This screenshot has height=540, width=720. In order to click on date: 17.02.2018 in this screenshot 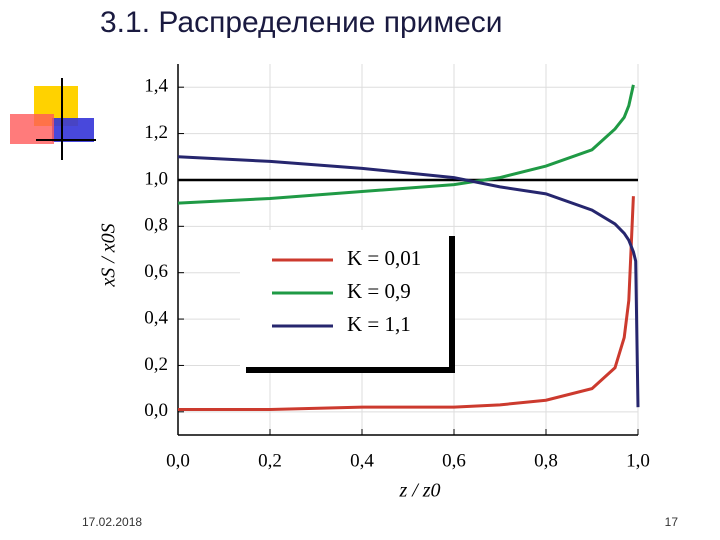, I will do `click(112, 522)`.